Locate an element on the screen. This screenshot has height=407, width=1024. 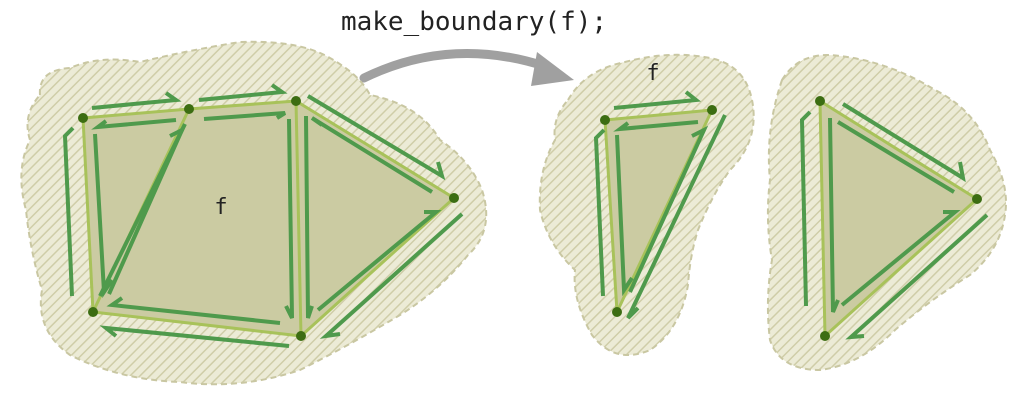
right2-halfedges is located at coordinates (894, 221).